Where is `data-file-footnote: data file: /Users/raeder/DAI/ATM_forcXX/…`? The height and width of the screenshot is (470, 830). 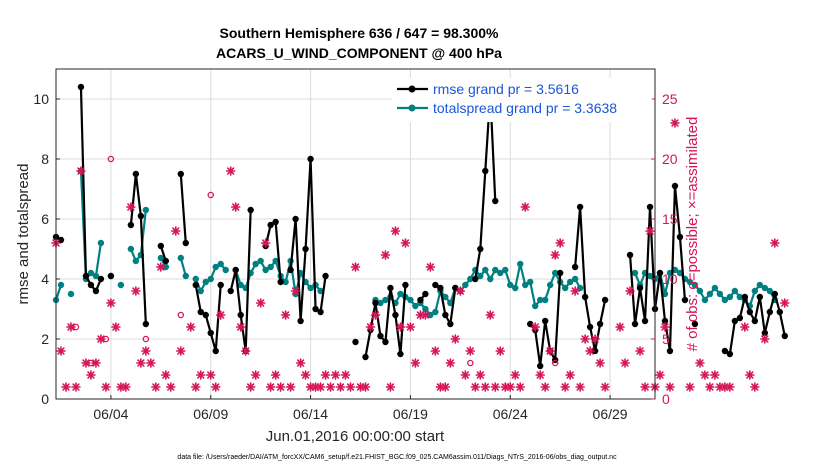 data-file-footnote: data file: /Users/raeder/DAI/ATM_forcXX/… is located at coordinates (397, 457).